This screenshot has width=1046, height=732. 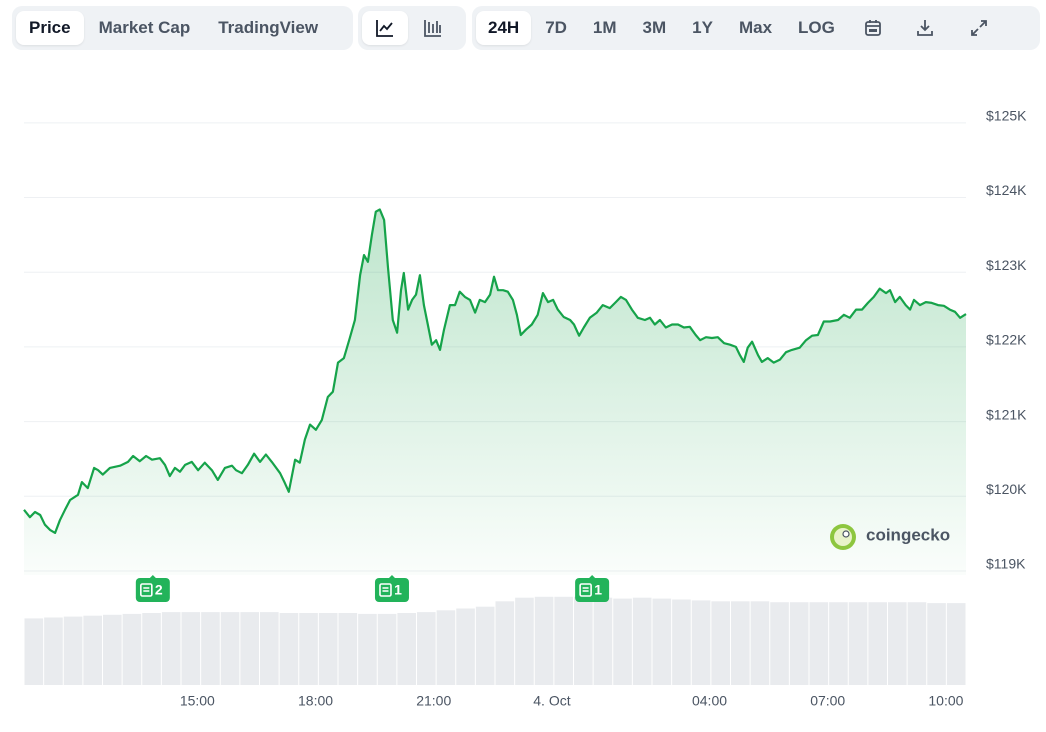 What do you see at coordinates (846, 534) in the screenshot?
I see `logo-eye` at bounding box center [846, 534].